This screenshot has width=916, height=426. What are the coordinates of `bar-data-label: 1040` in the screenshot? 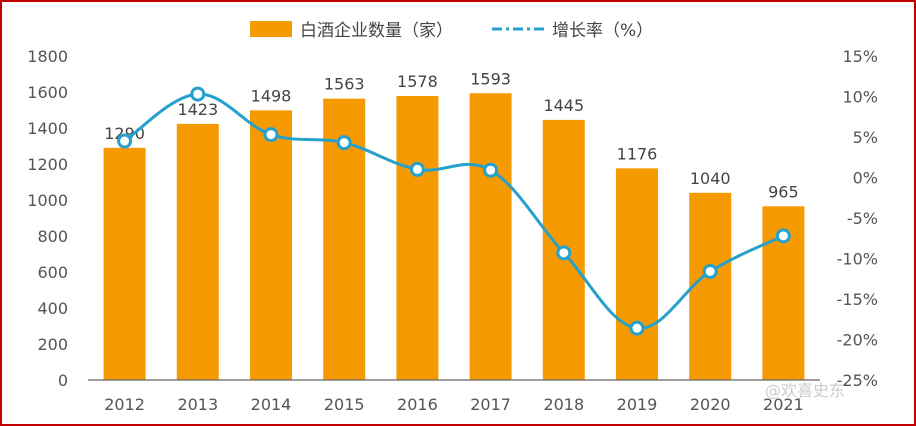 It's located at (710, 178).